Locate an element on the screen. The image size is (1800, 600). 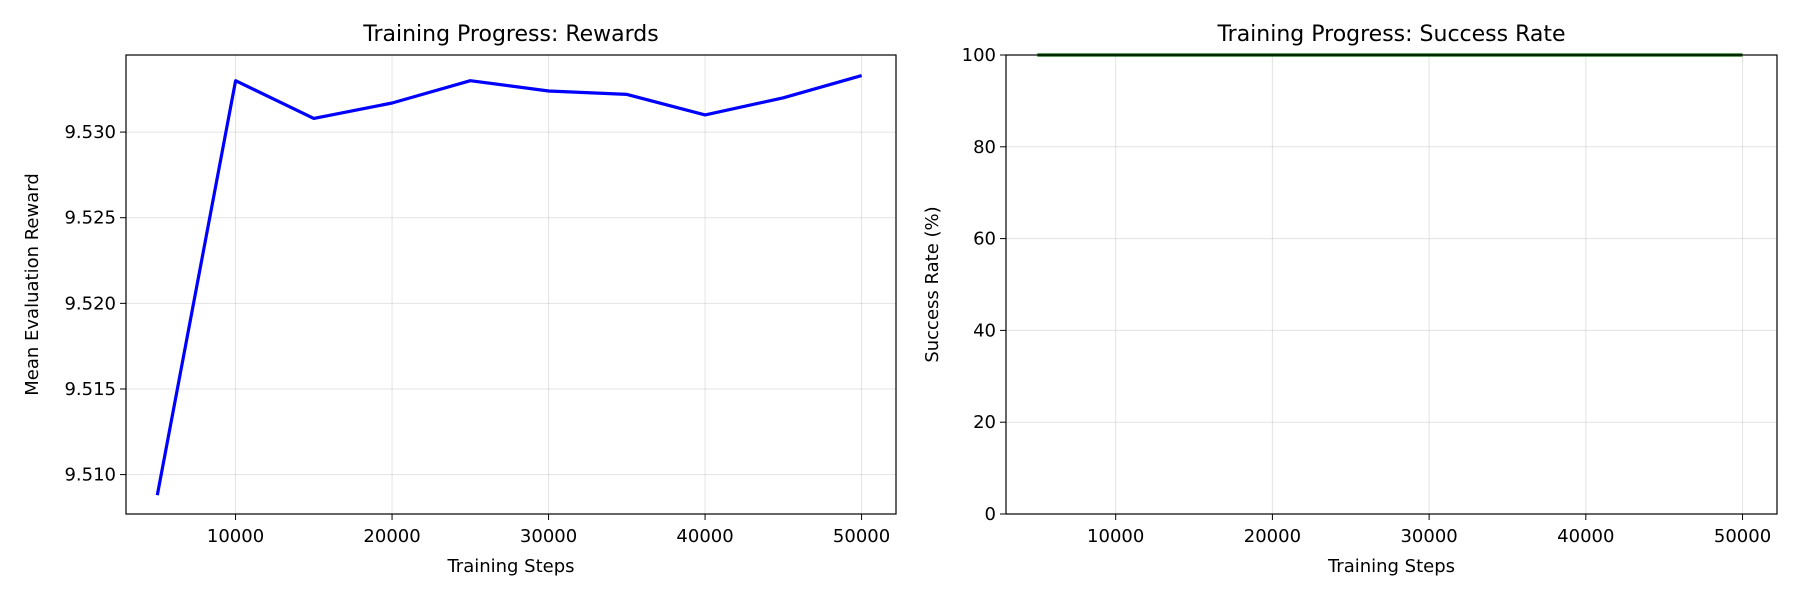
rewards-chart-title: Training Progress: Rewards is located at coordinates (510, 34).